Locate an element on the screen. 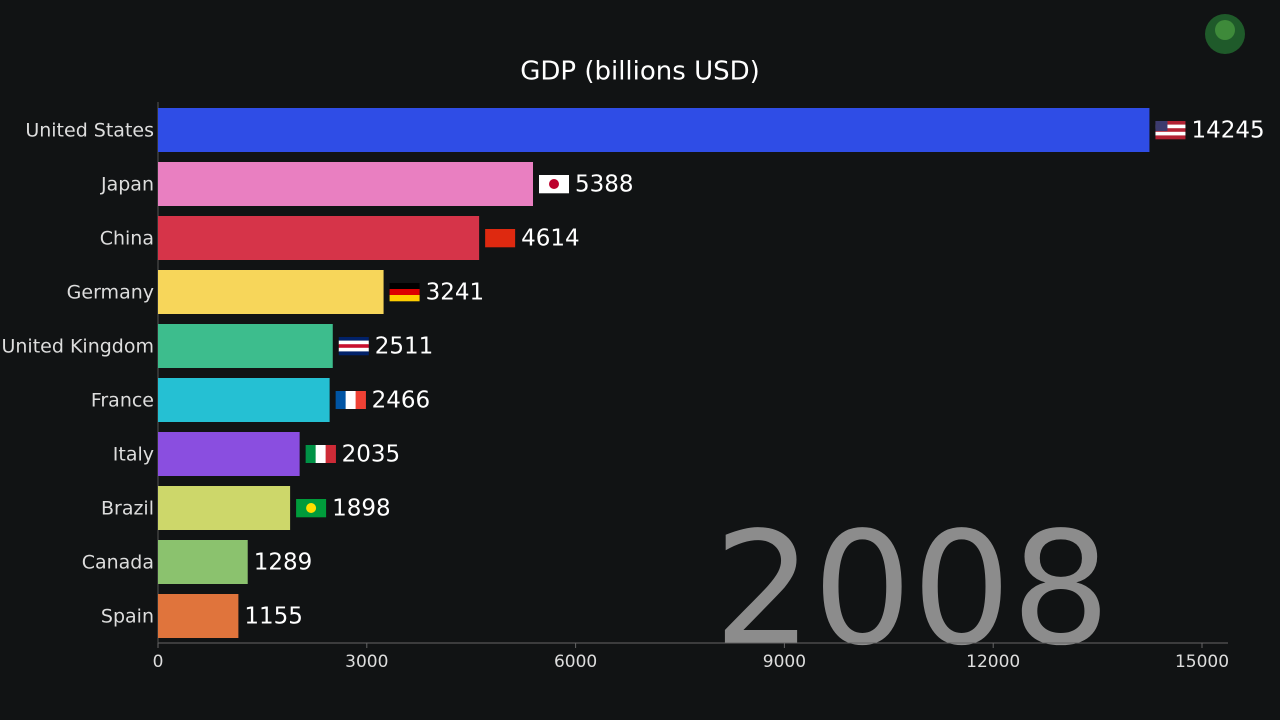 Image resolution: width=1280 pixels, height=720 pixels. chart-title: GDP (billions USD) is located at coordinates (640, 72).